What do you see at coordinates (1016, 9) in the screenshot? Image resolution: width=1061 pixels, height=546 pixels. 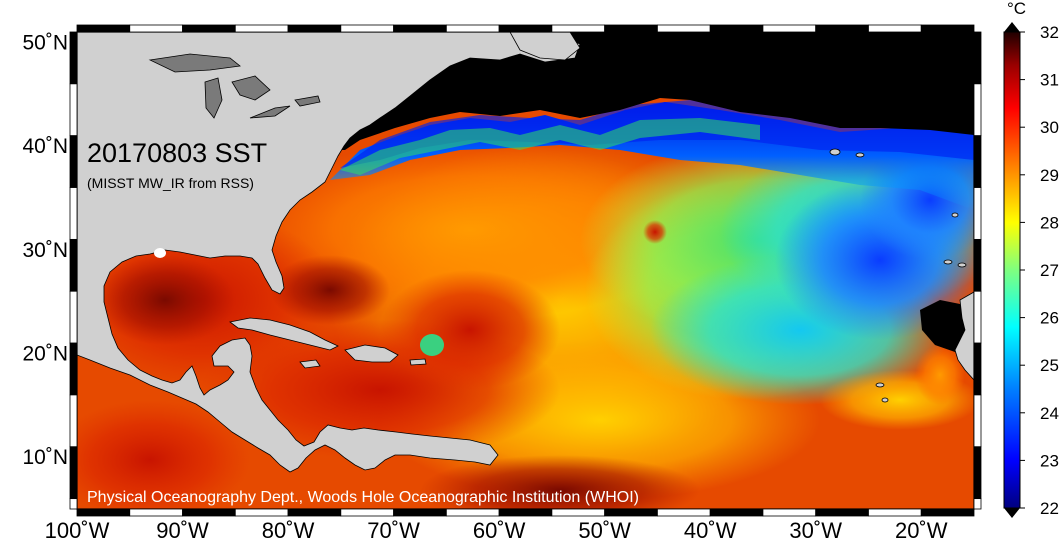 I see `colorbar-unit: °C` at bounding box center [1016, 9].